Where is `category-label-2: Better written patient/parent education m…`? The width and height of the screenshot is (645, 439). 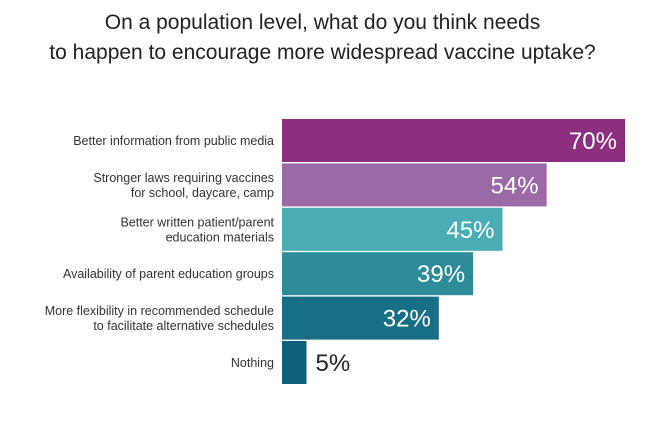 category-label-2: Better written patient/parent education m… is located at coordinates (197, 229).